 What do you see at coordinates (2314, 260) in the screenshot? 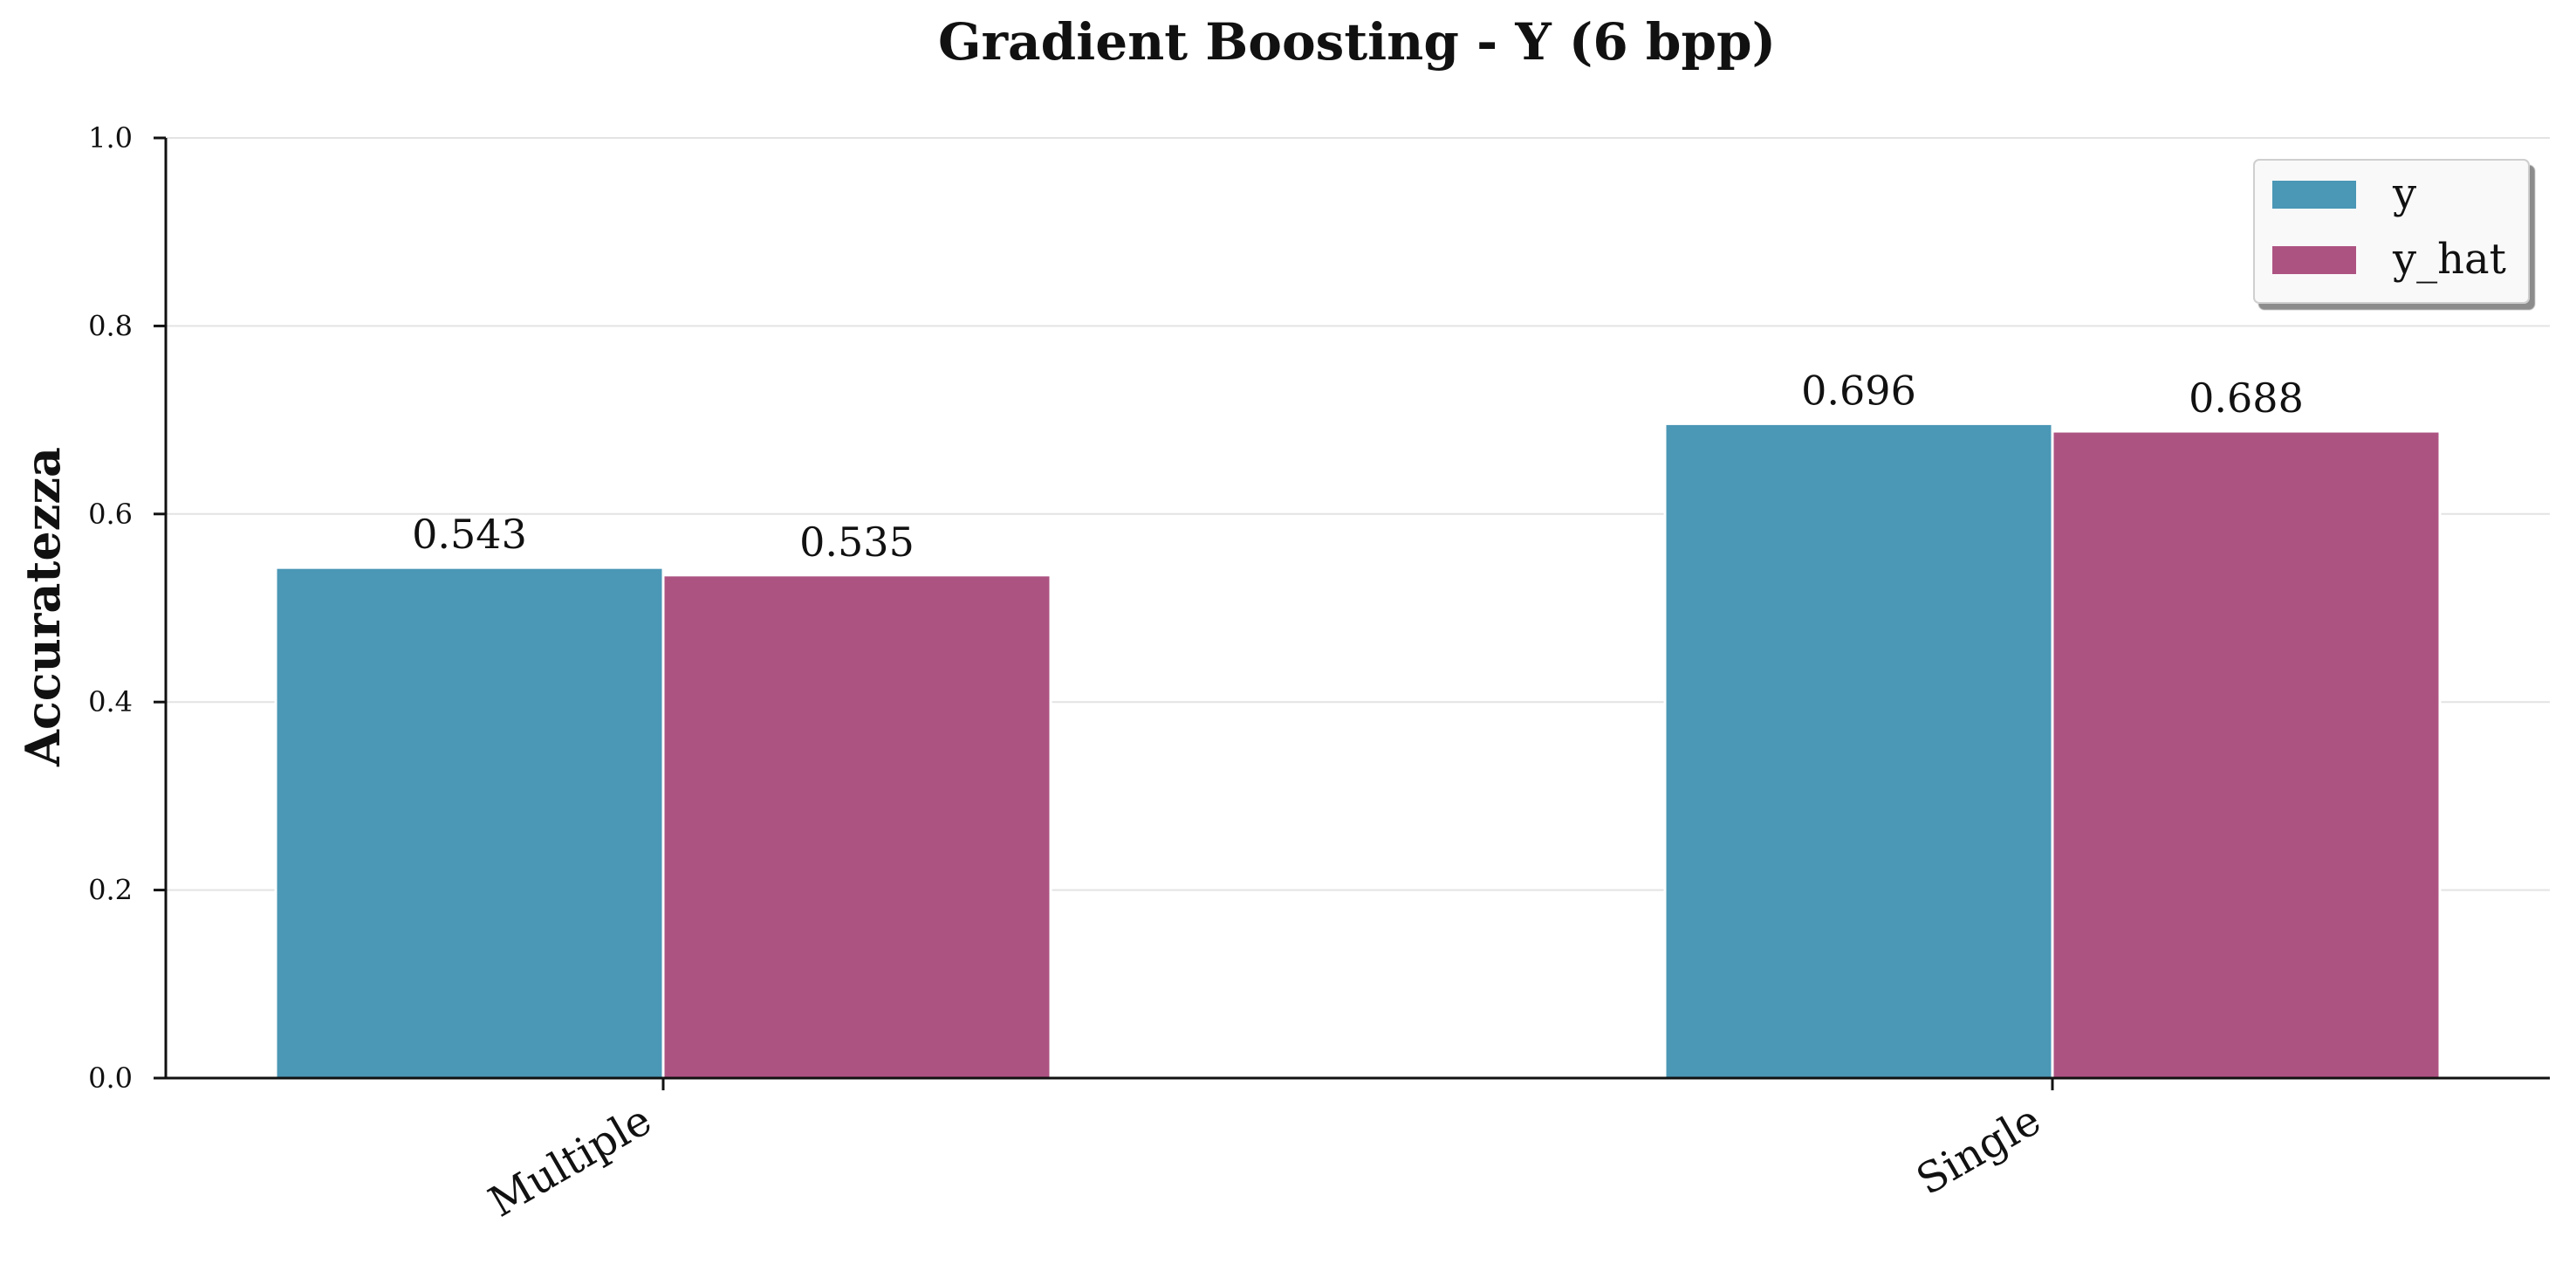
I see `legend-swatch-y-hat` at bounding box center [2314, 260].